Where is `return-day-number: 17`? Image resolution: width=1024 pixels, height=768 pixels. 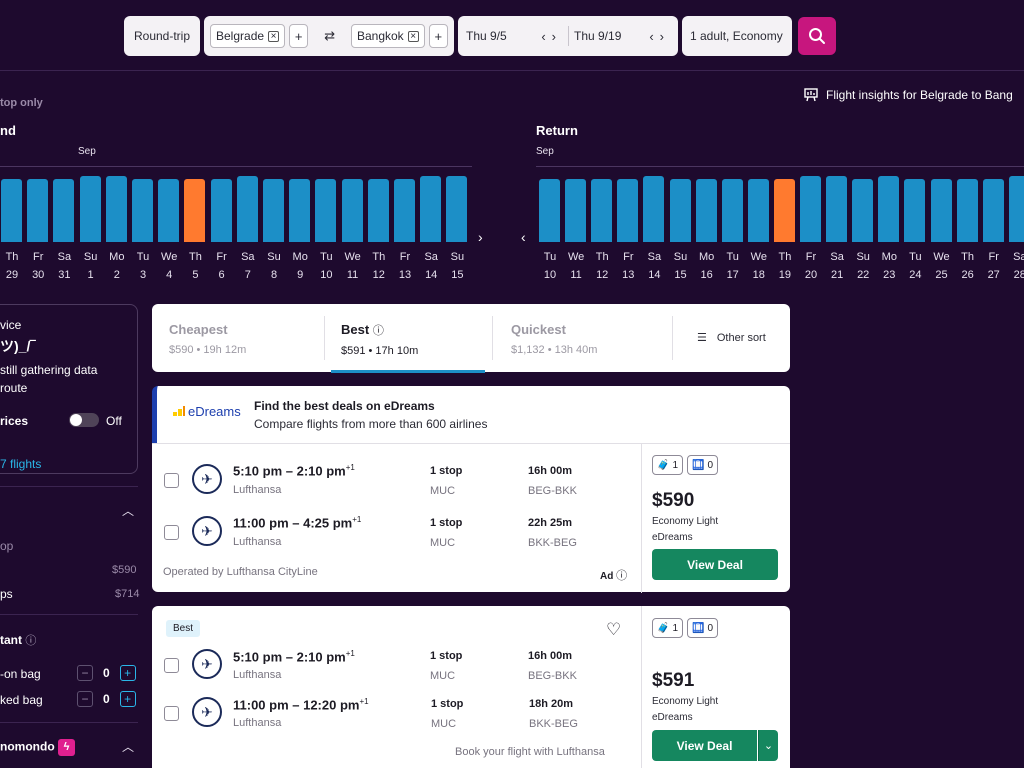
return-day-number: 17 is located at coordinates (732, 275).